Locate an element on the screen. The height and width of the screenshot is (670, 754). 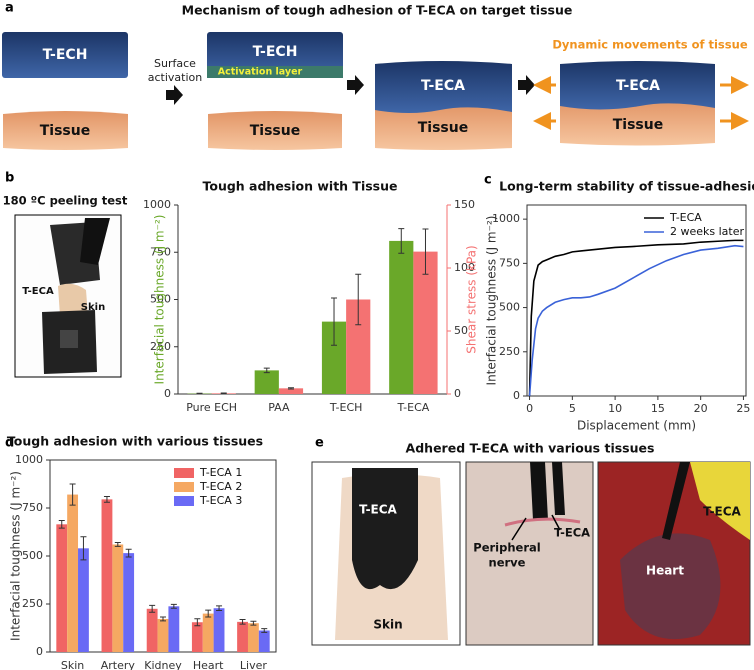
legend-label: T-ECA is located at coordinates (685, 217).